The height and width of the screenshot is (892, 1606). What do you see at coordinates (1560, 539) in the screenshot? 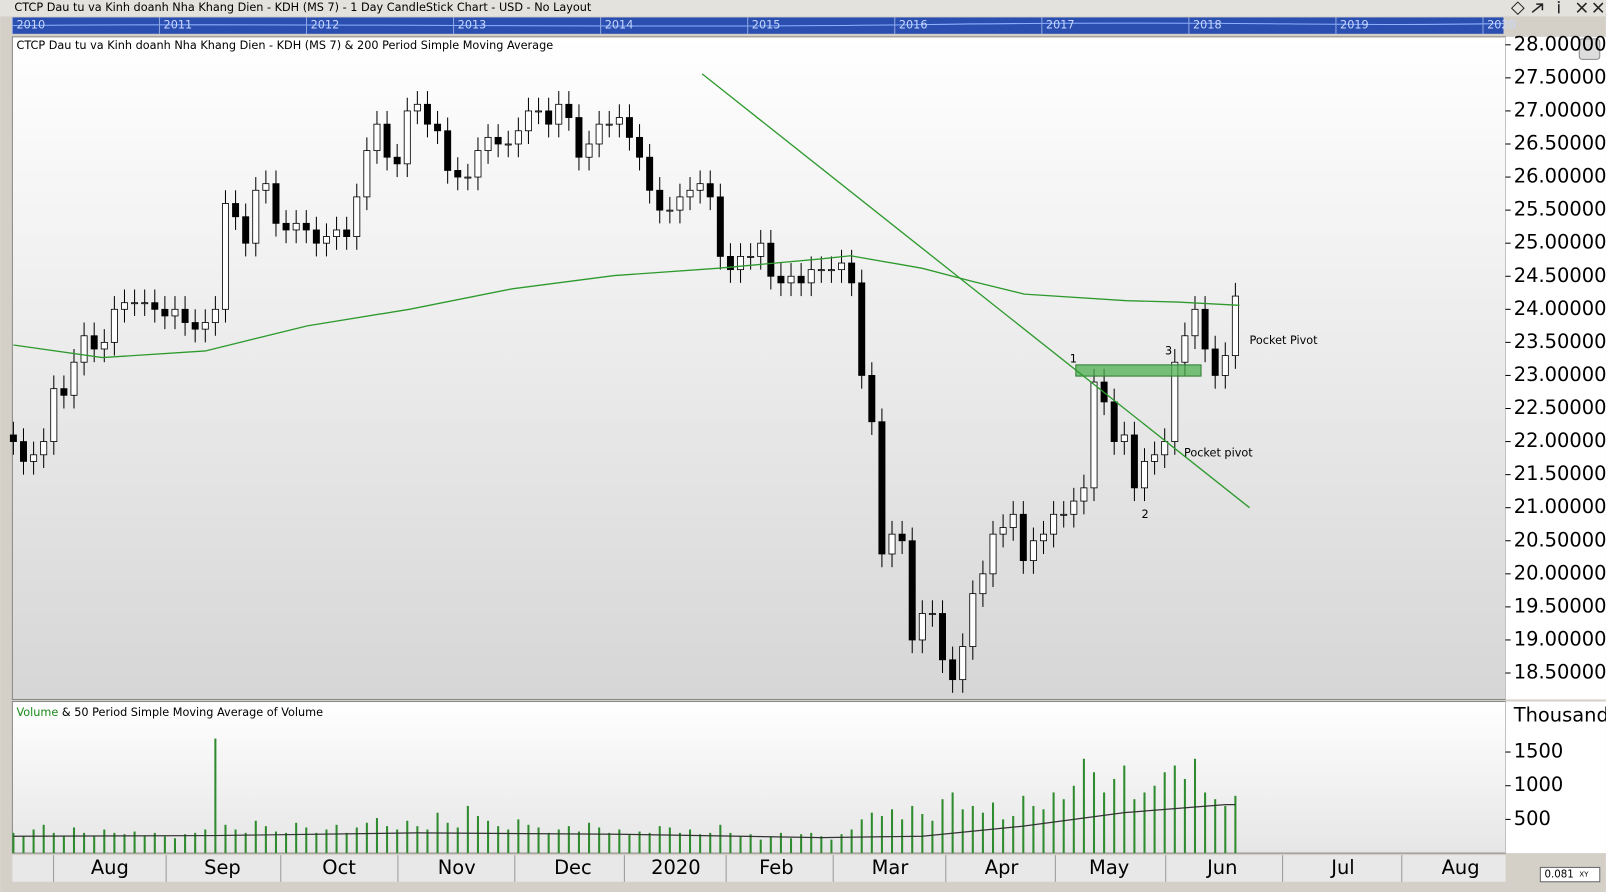
I see `y-tick-label: 20.50000` at bounding box center [1560, 539].